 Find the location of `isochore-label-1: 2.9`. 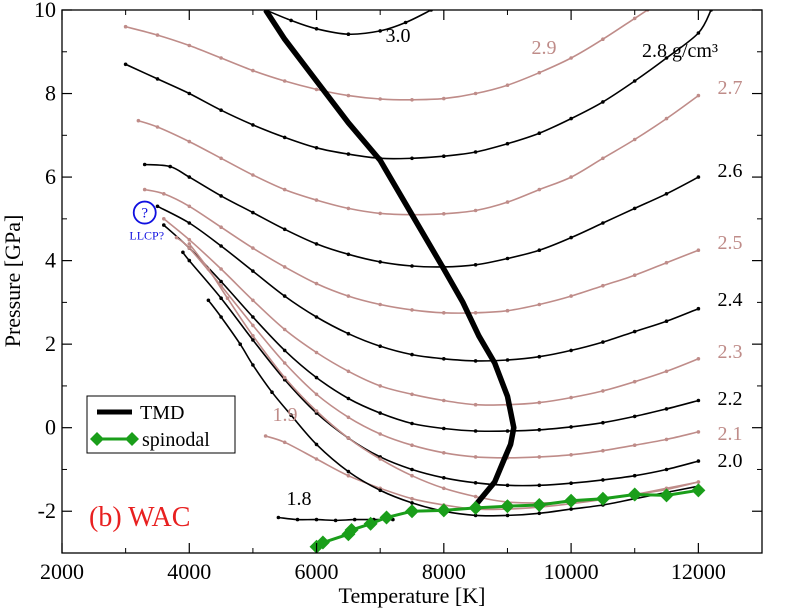

isochore-label-1: 2.9 is located at coordinates (544, 48).